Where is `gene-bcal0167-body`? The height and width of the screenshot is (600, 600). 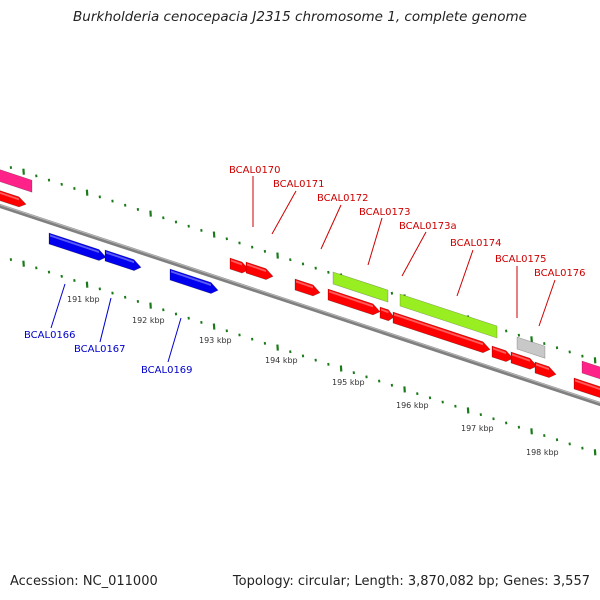 gene-bcal0167-body is located at coordinates (123, 260).